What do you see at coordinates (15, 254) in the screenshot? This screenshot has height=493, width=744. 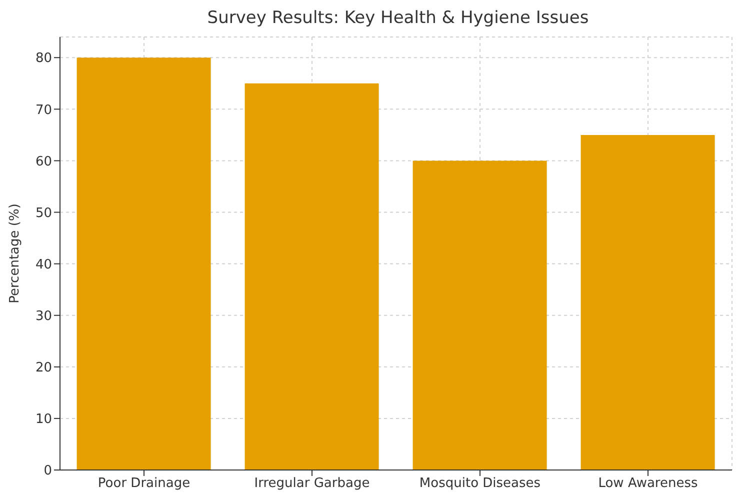 I see `y-axis-title: Percentage (%)` at bounding box center [15, 254].